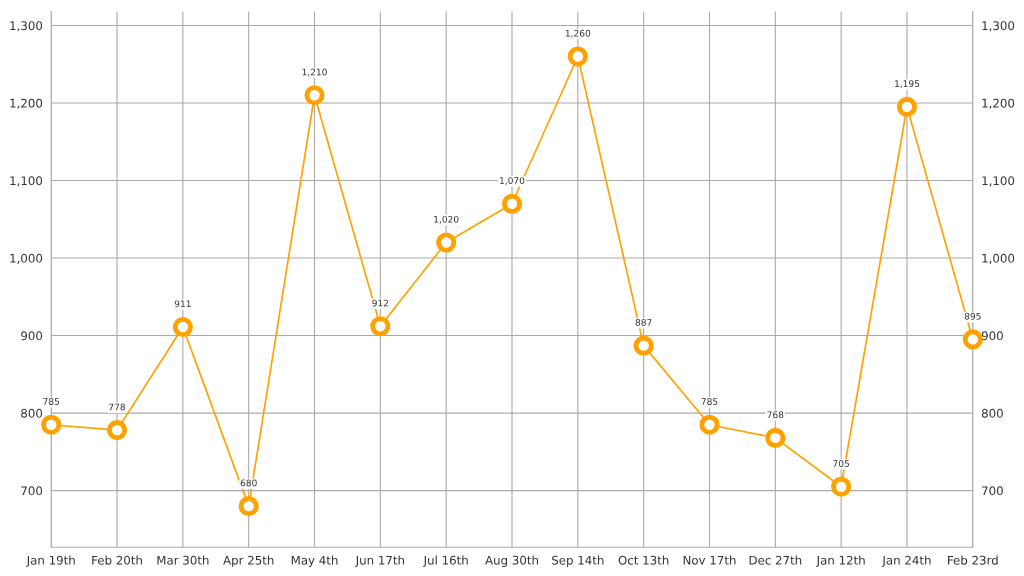 The height and width of the screenshot is (576, 1024). Describe the element at coordinates (182, 304) in the screenshot. I see `data-label: 911` at that location.